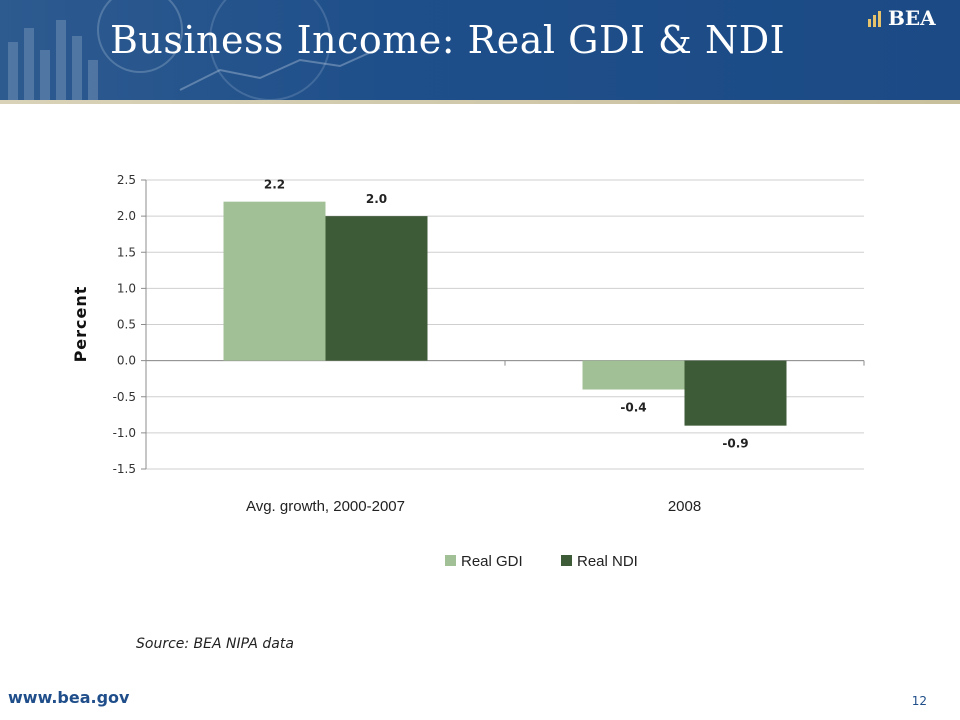  I want to click on y-tick-label: -1.0, so click(124, 433).